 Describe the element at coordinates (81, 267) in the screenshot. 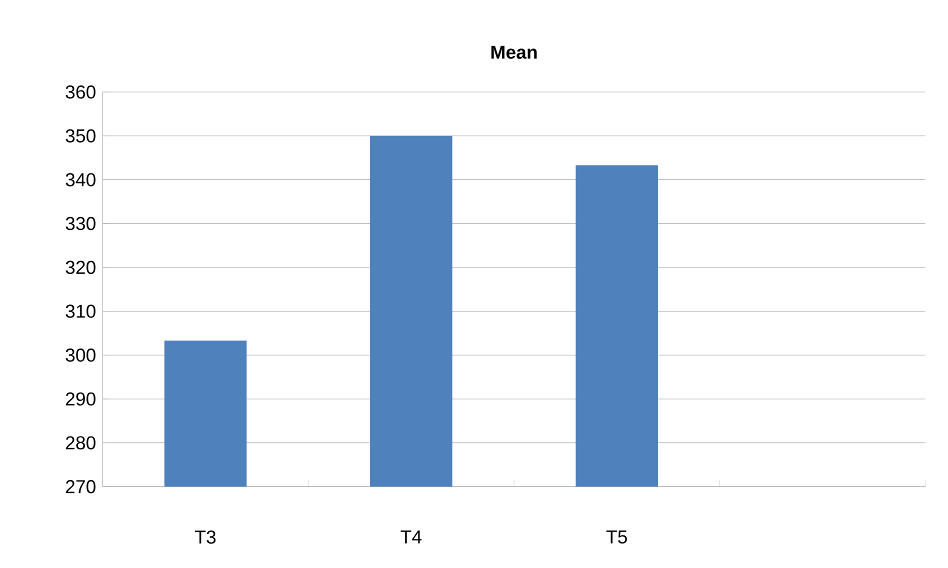

I see `y-tick-label: 320` at that location.